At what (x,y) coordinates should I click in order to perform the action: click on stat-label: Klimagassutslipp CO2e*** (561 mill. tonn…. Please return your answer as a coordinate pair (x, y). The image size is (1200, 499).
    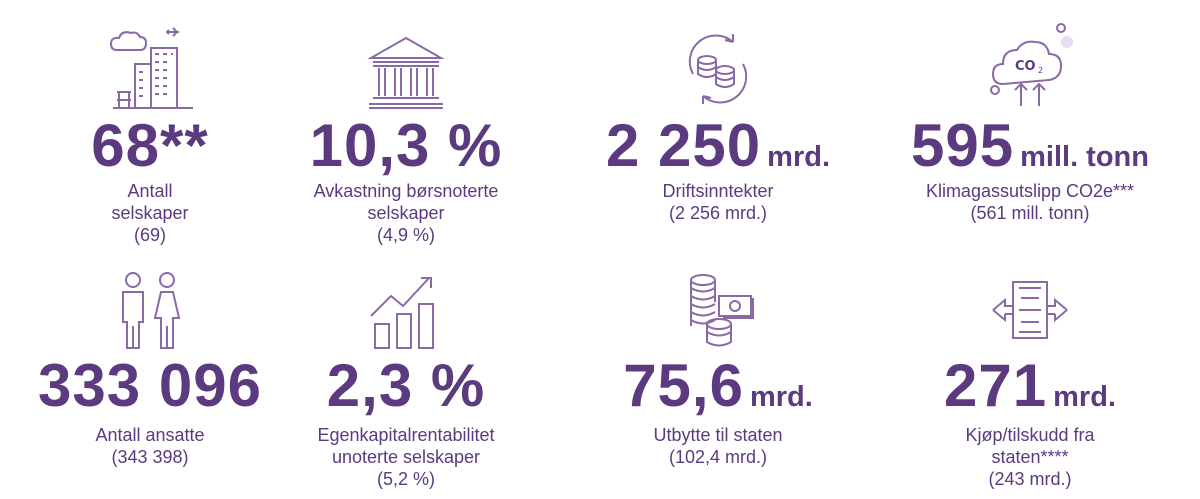
    Looking at the image, I should click on (1030, 202).